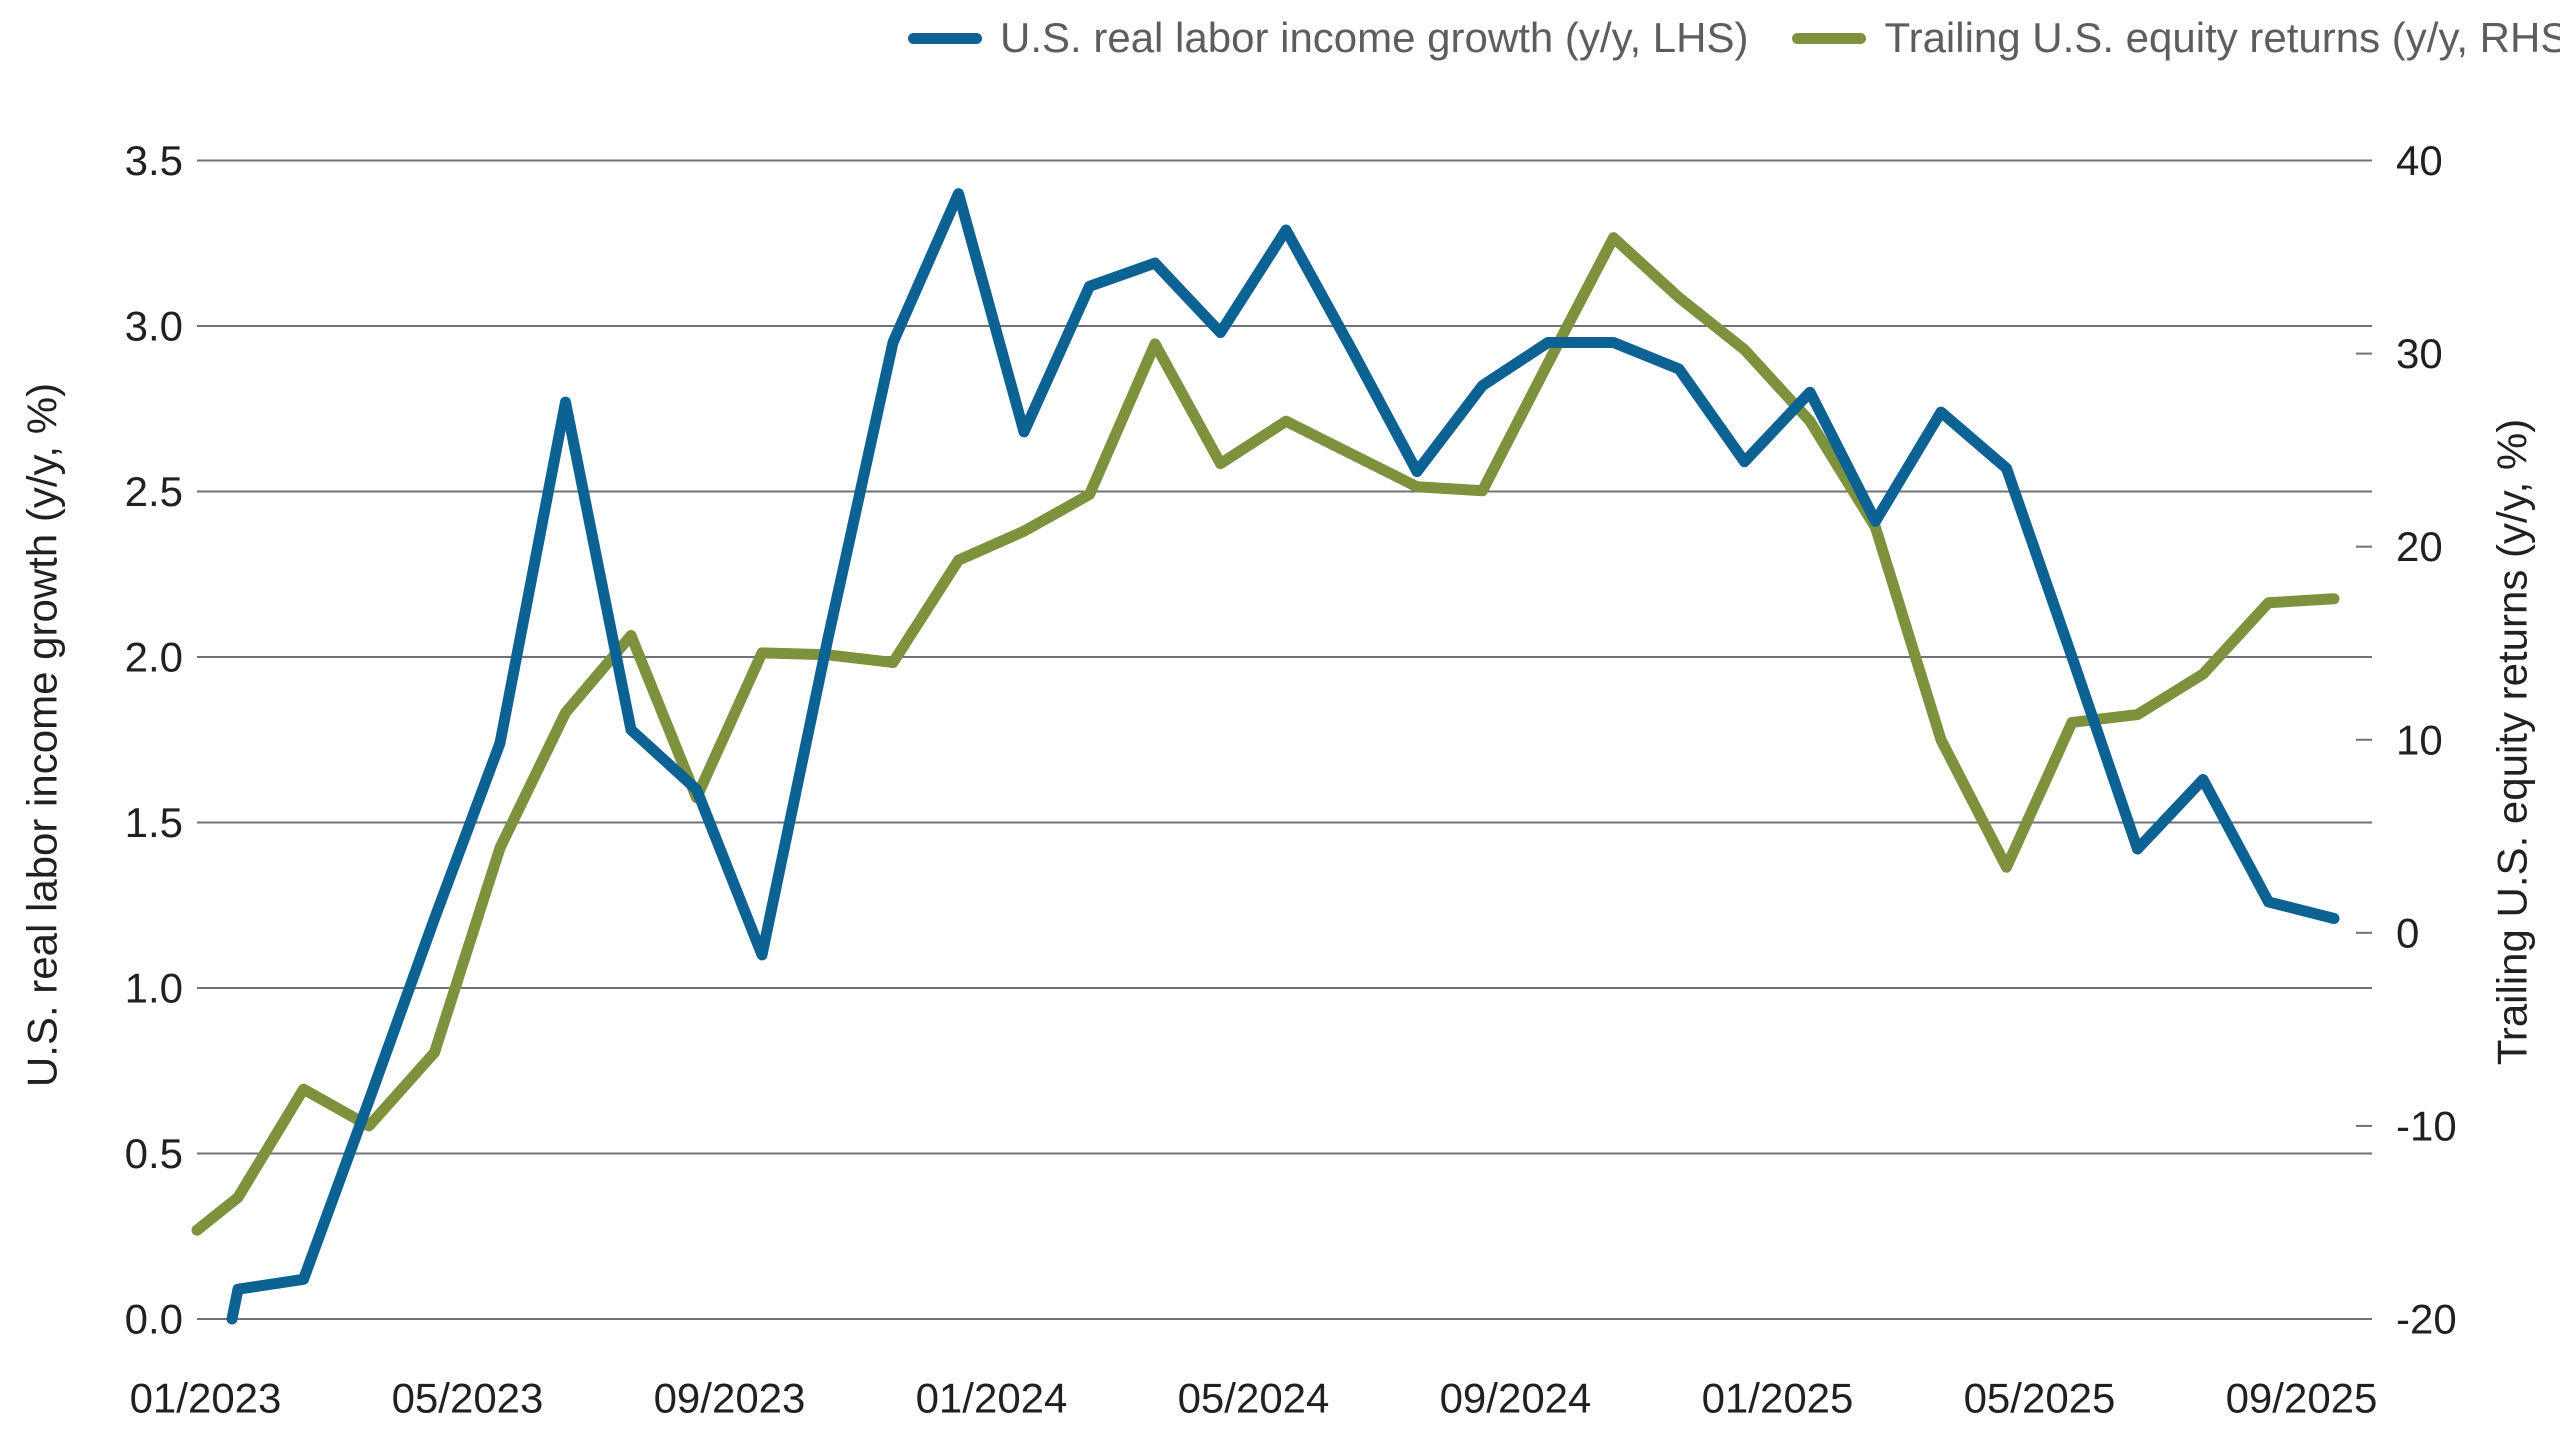  Describe the element at coordinates (2426, 1125) in the screenshot. I see `right-axis-tick-label: -10` at that location.